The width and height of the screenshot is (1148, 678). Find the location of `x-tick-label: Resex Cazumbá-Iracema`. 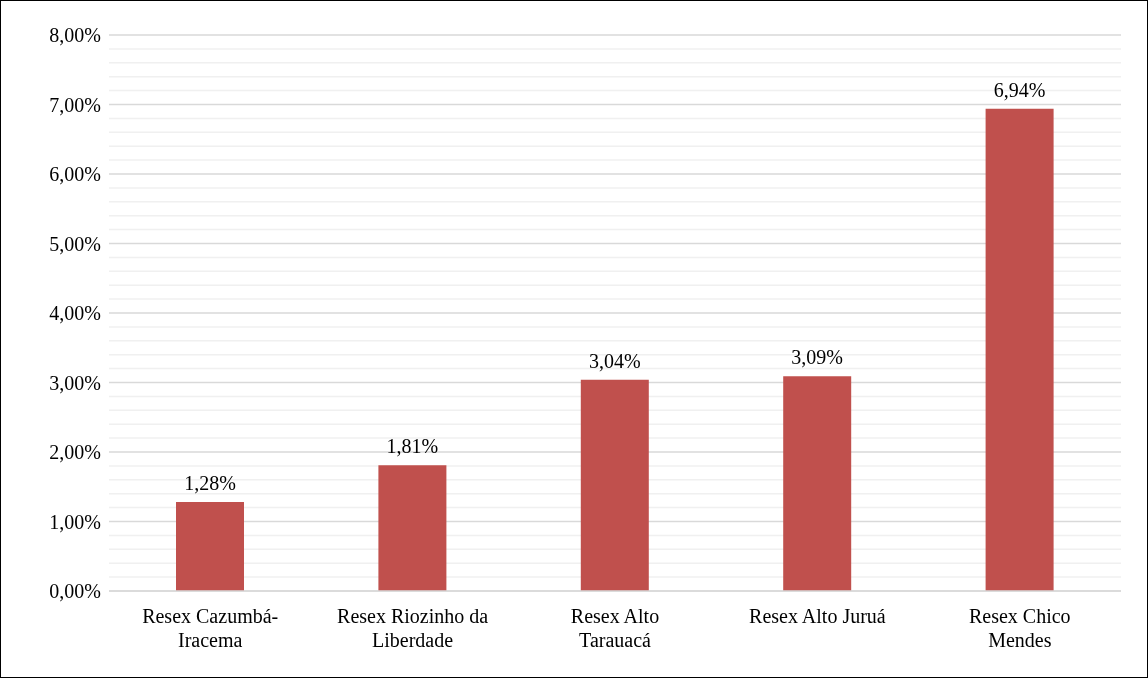

x-tick-label: Resex Cazumbá-Iracema is located at coordinates (210, 628).